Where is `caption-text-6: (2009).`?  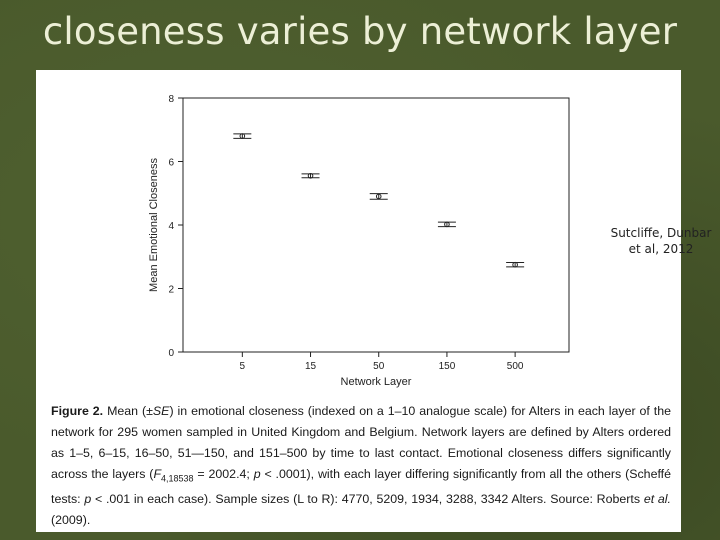
caption-text-6: (2009). is located at coordinates (71, 520).